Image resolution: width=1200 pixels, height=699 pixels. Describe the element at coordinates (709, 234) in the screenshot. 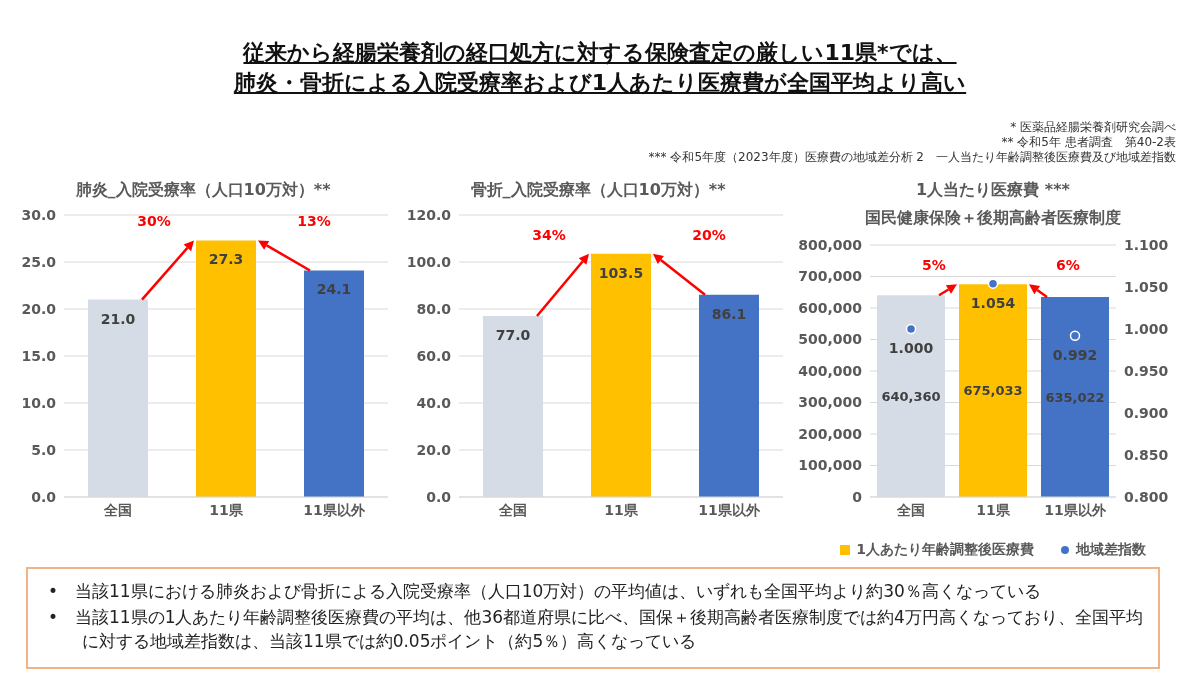

I see `annotation: 20%` at that location.